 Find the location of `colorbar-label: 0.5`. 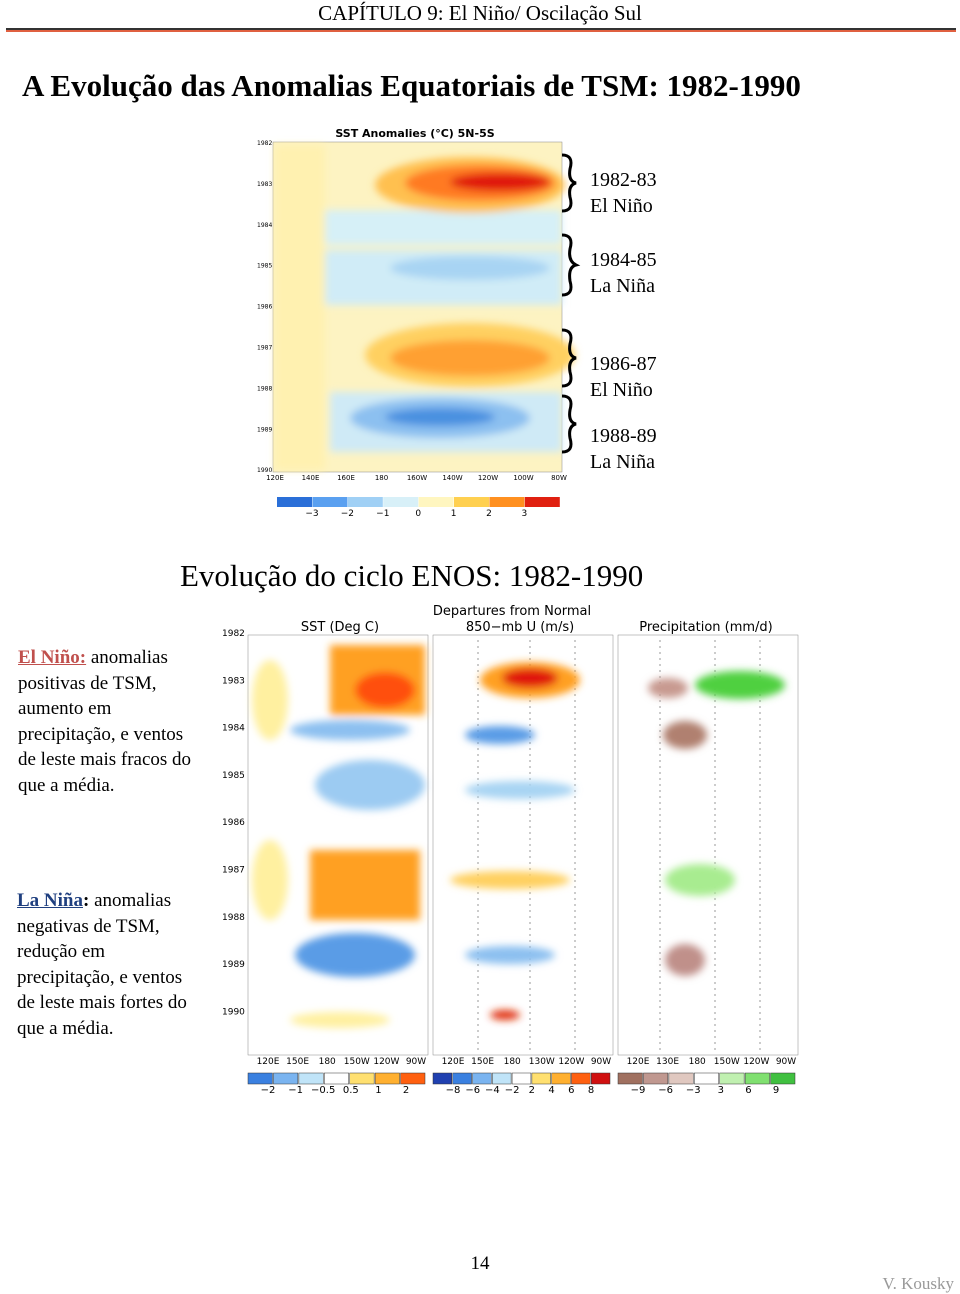

colorbar-label: 0.5 is located at coordinates (351, 1090).